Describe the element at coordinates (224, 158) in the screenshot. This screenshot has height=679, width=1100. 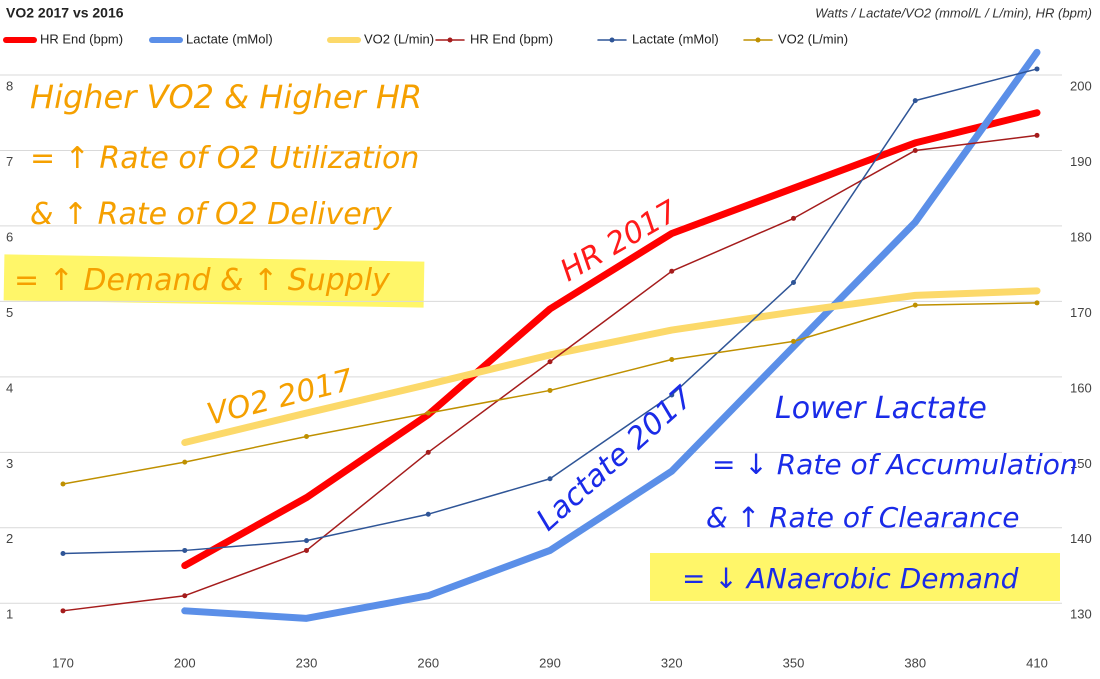
I see `annotation: = ↑ Rate of O2 Utilization` at that location.